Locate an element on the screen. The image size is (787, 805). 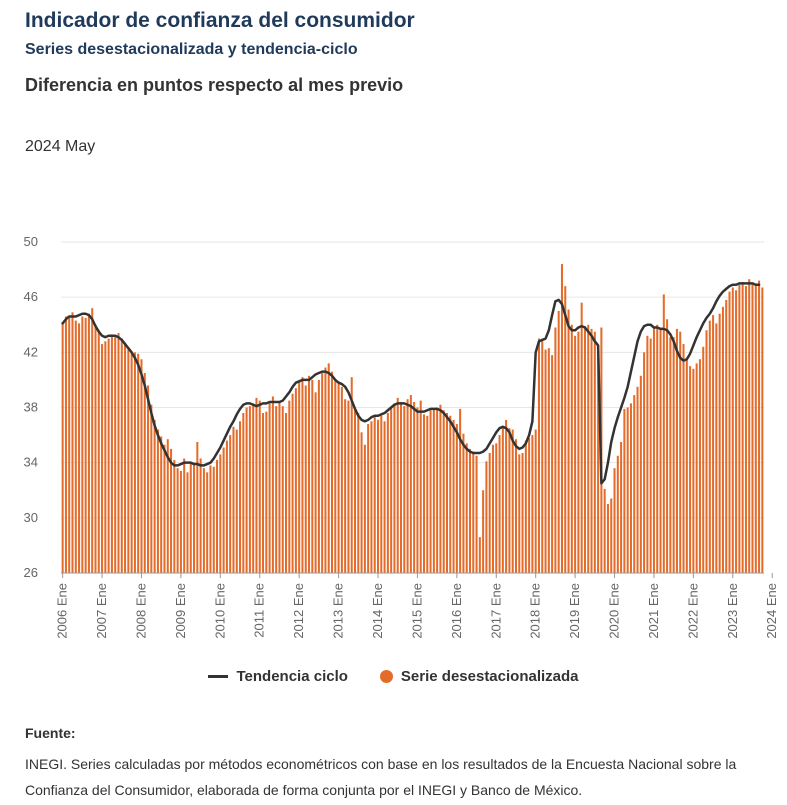
legend-item-bars: Serie desestacionalizada is located at coordinates (479, 676).